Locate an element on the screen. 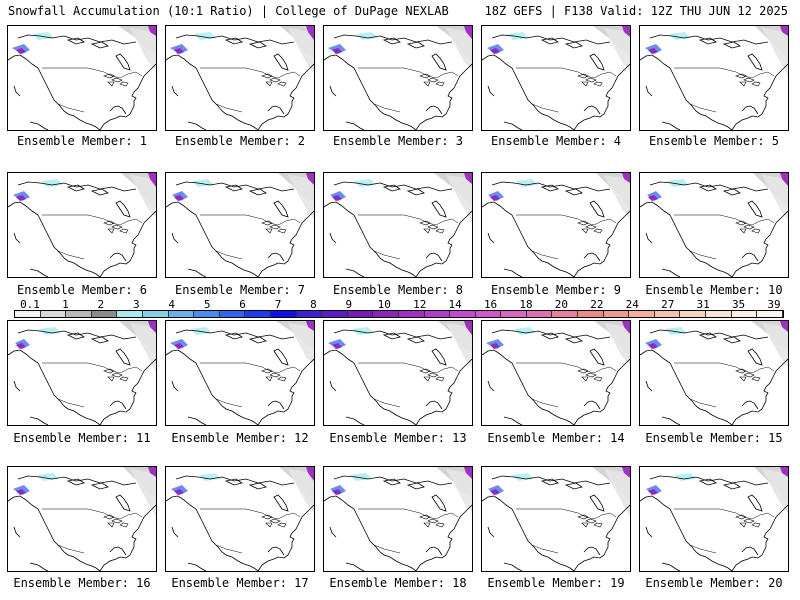 Image resolution: width=800 pixels, height=600 pixels. color-scale-tick-label: 14 is located at coordinates (455, 304).